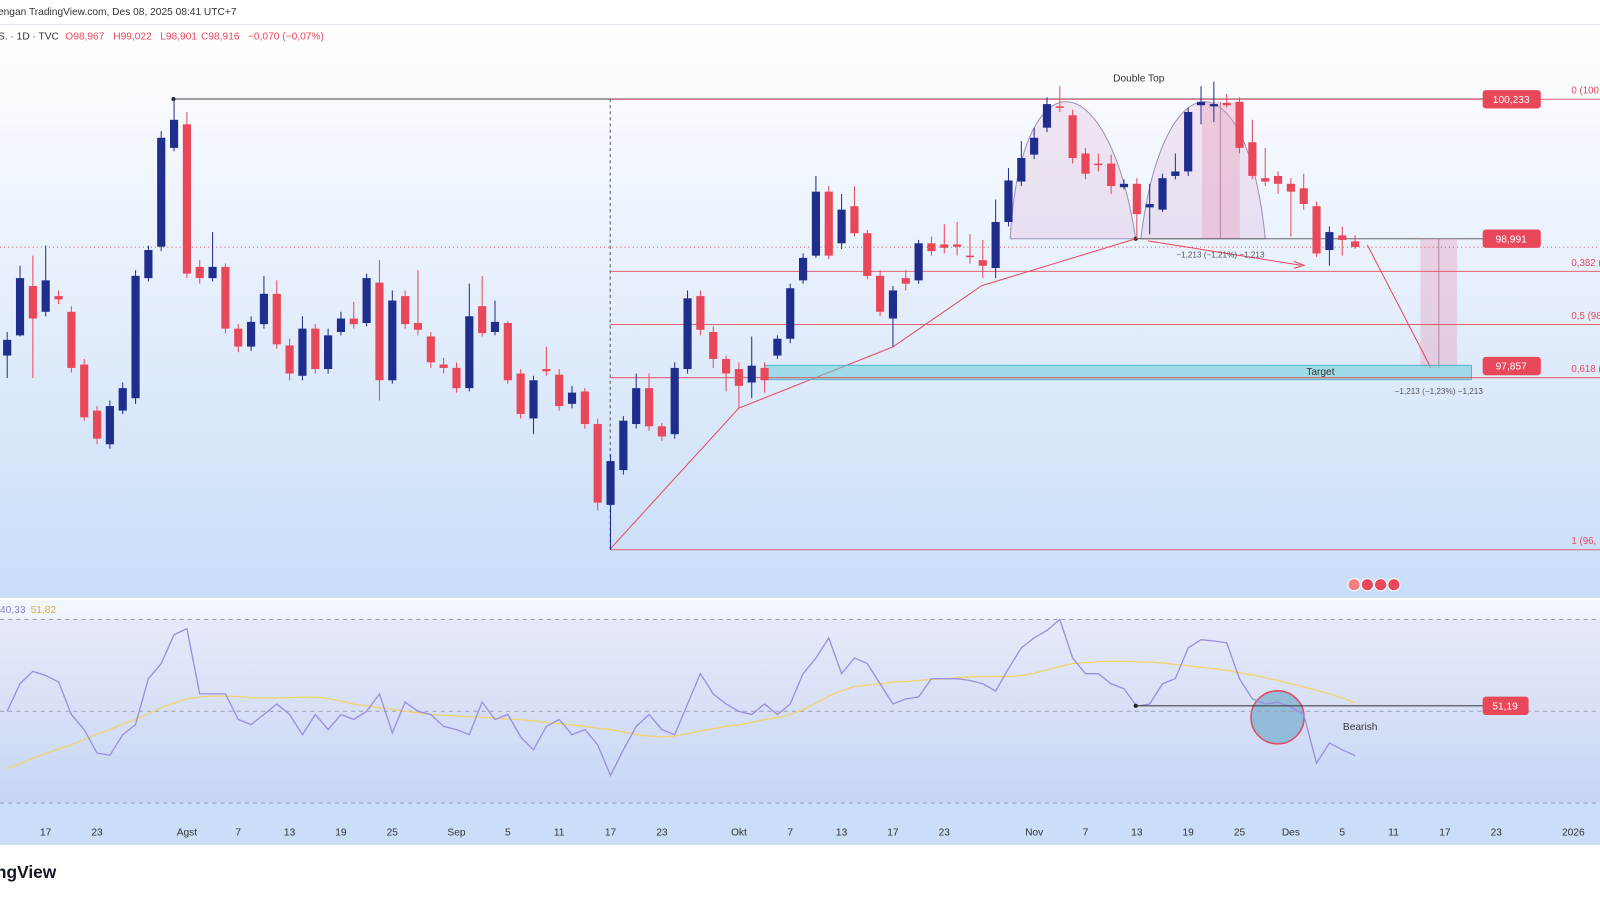  What do you see at coordinates (872, 394) in the screenshot?
I see `trend-line` at bounding box center [872, 394].